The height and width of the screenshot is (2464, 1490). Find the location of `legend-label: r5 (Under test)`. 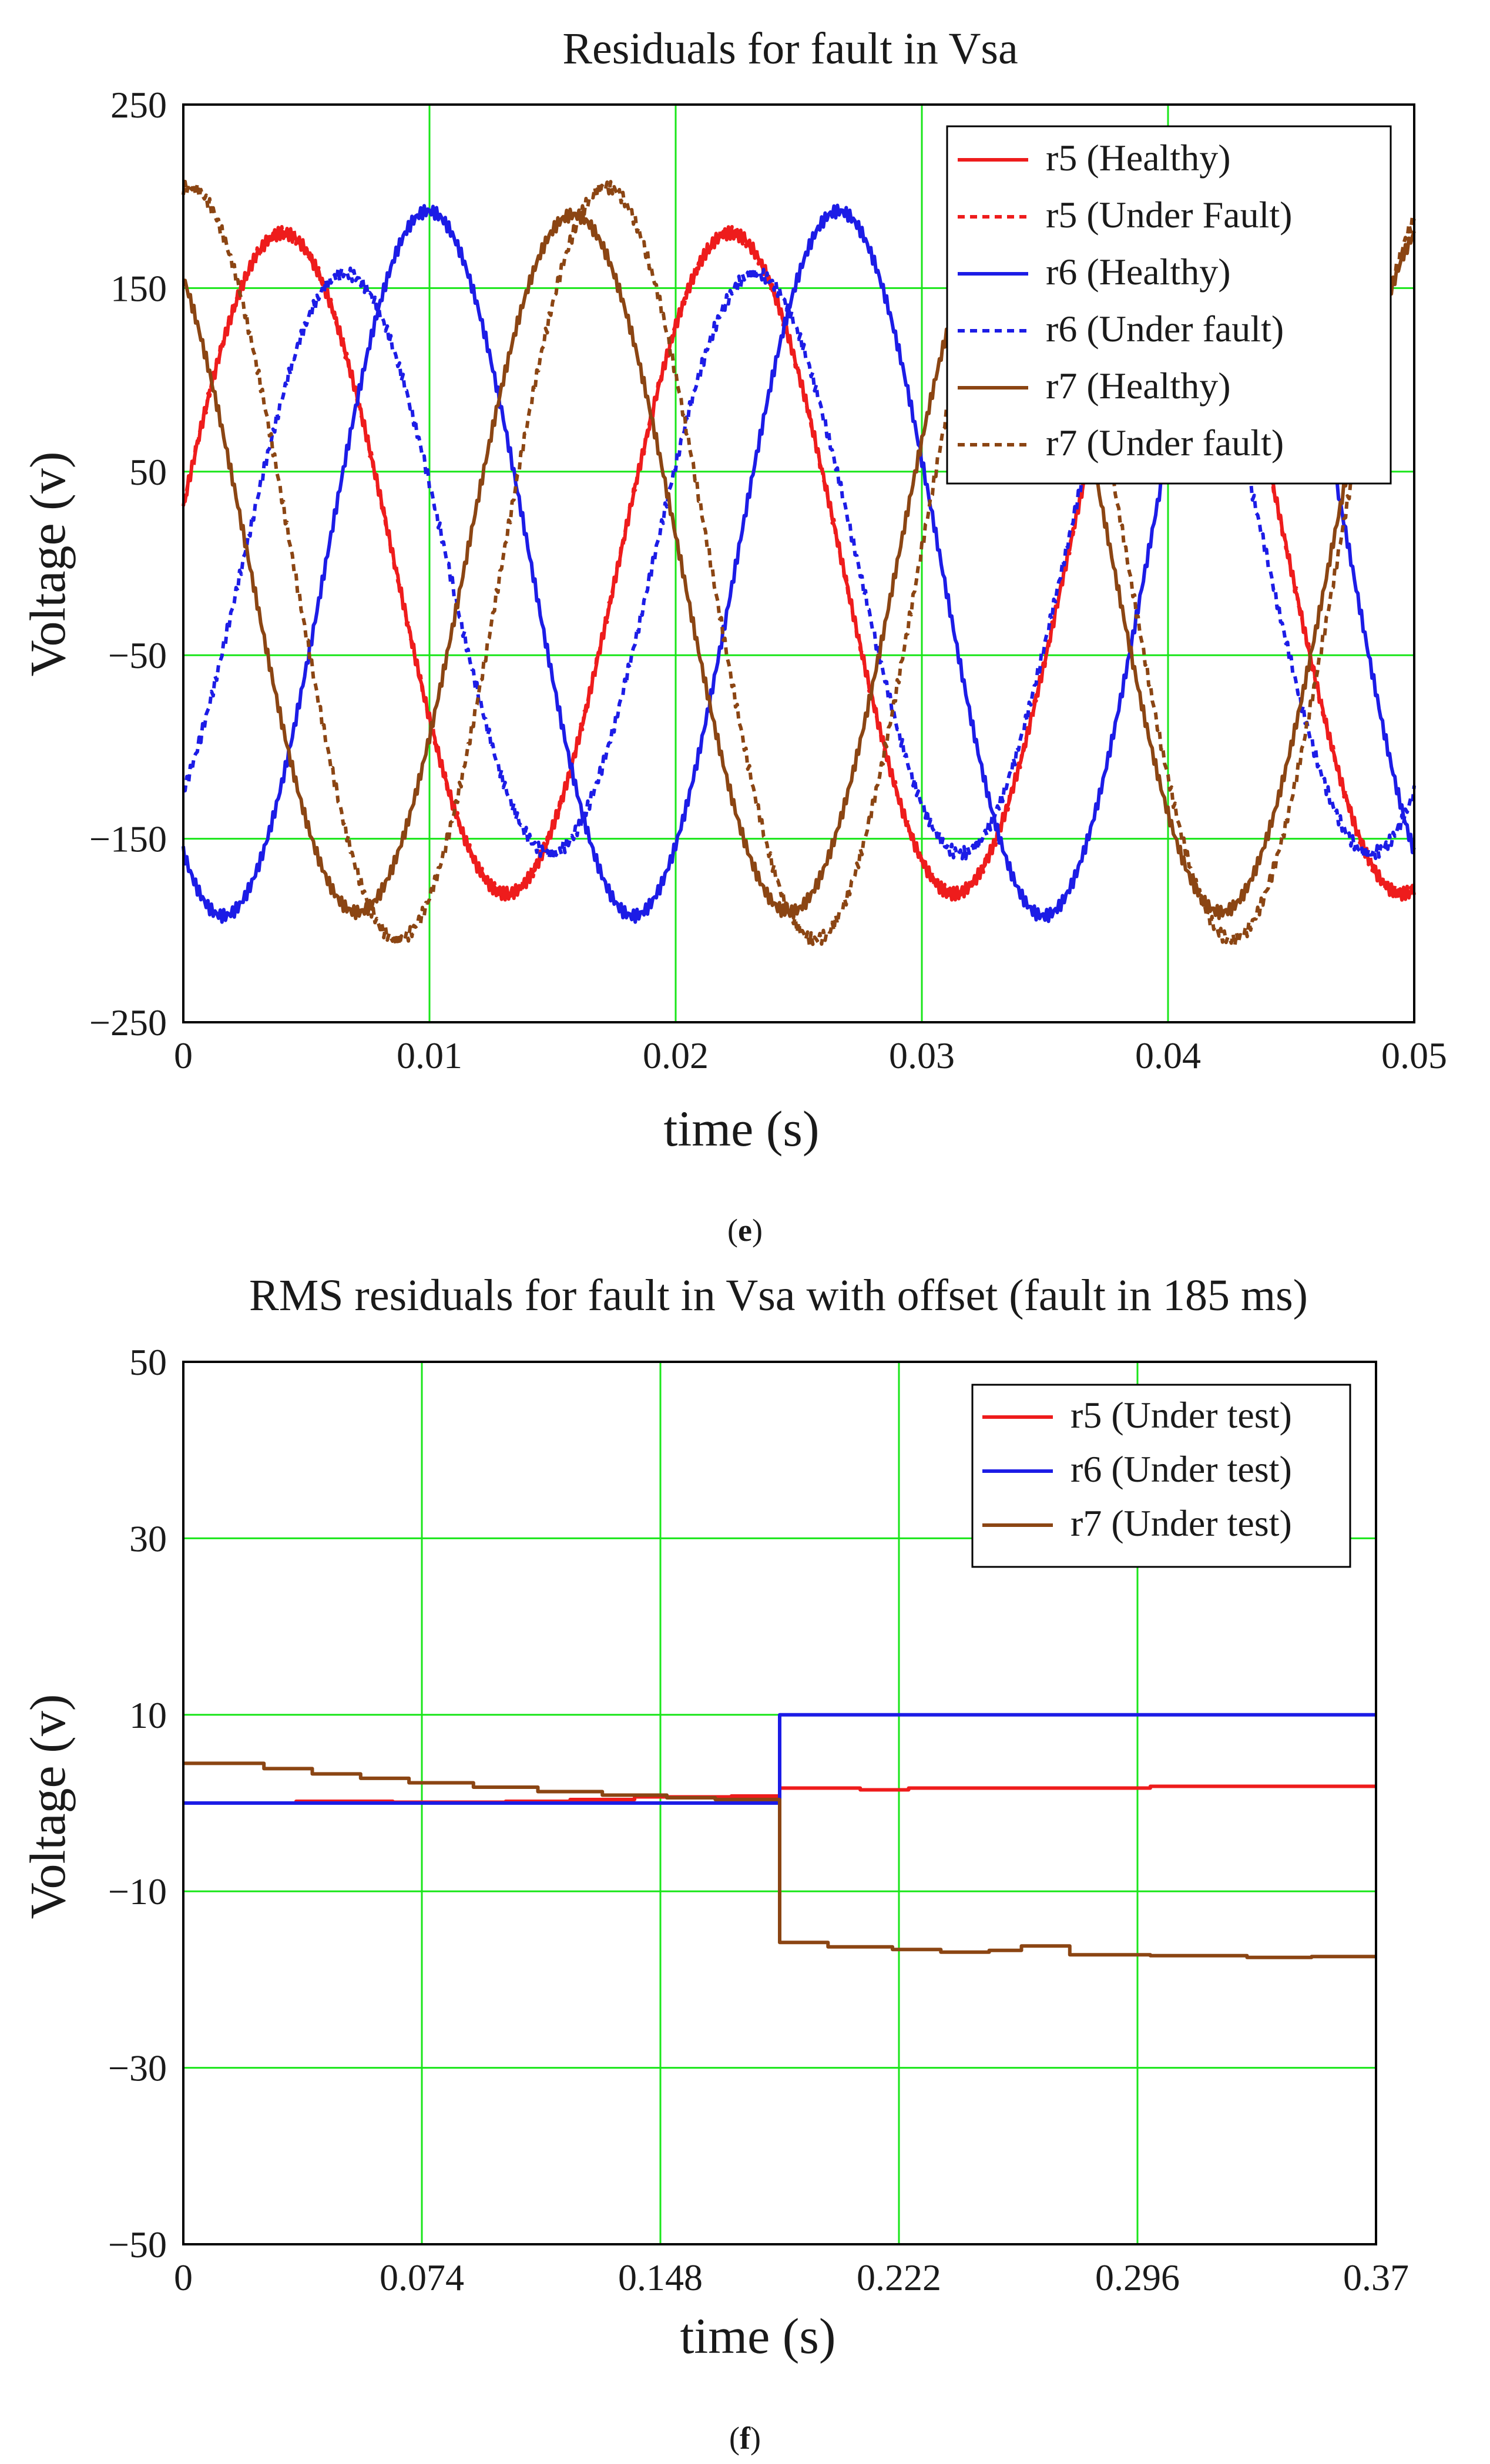

legend-label: r5 (Under test) is located at coordinates (1181, 1415).